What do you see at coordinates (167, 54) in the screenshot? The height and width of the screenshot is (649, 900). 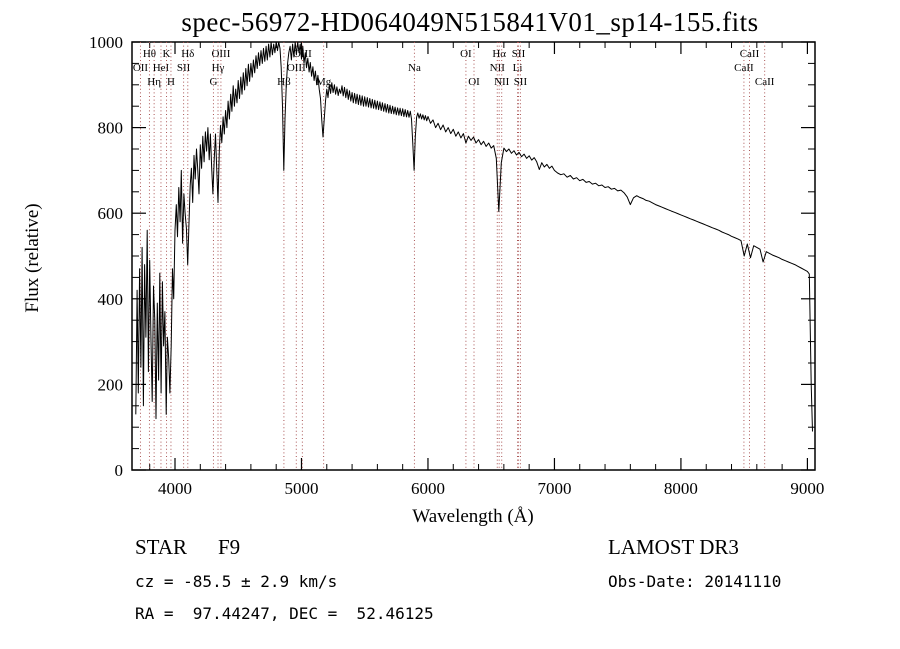 I see `spectral-line-label: K` at bounding box center [167, 54].